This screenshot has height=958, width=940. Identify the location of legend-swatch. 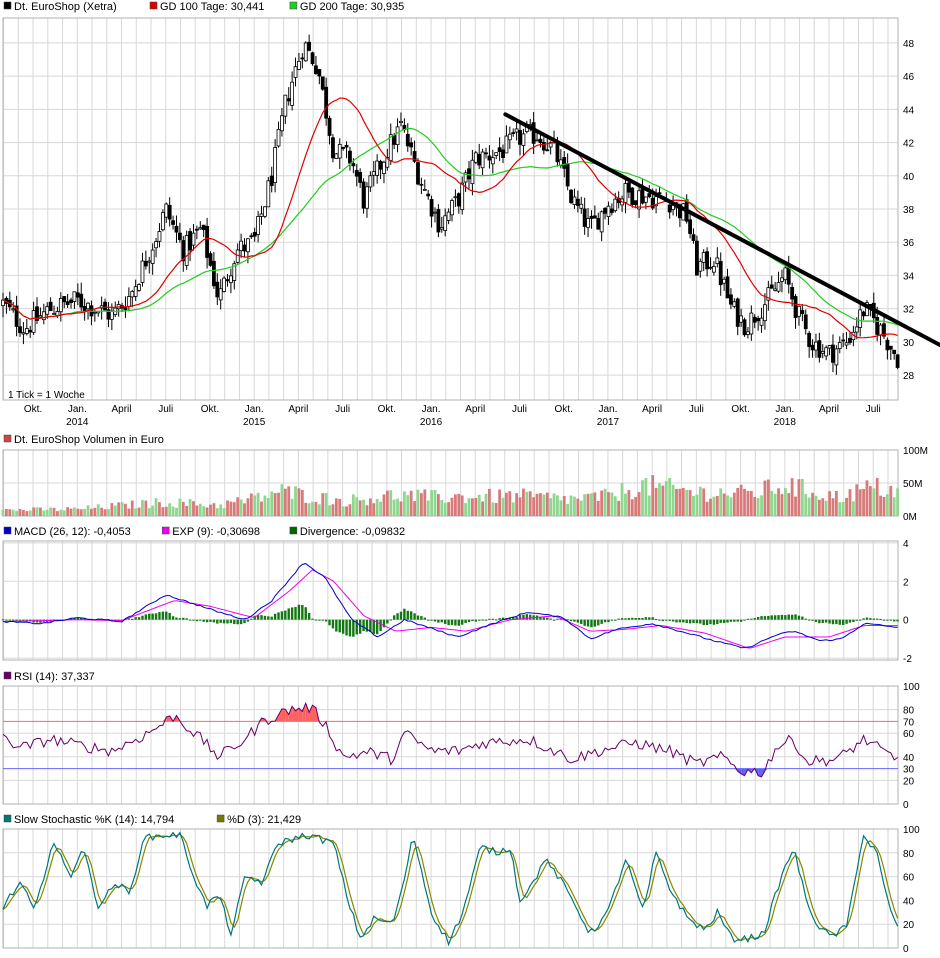
(7, 675).